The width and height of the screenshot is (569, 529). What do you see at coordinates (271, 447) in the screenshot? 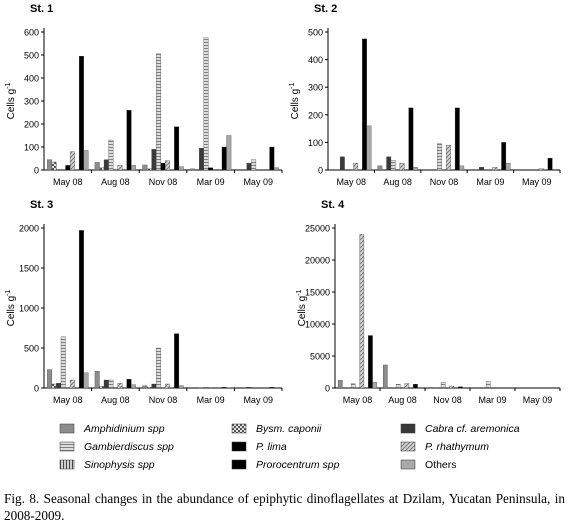
I see `legend-label: P. lima` at bounding box center [271, 447].